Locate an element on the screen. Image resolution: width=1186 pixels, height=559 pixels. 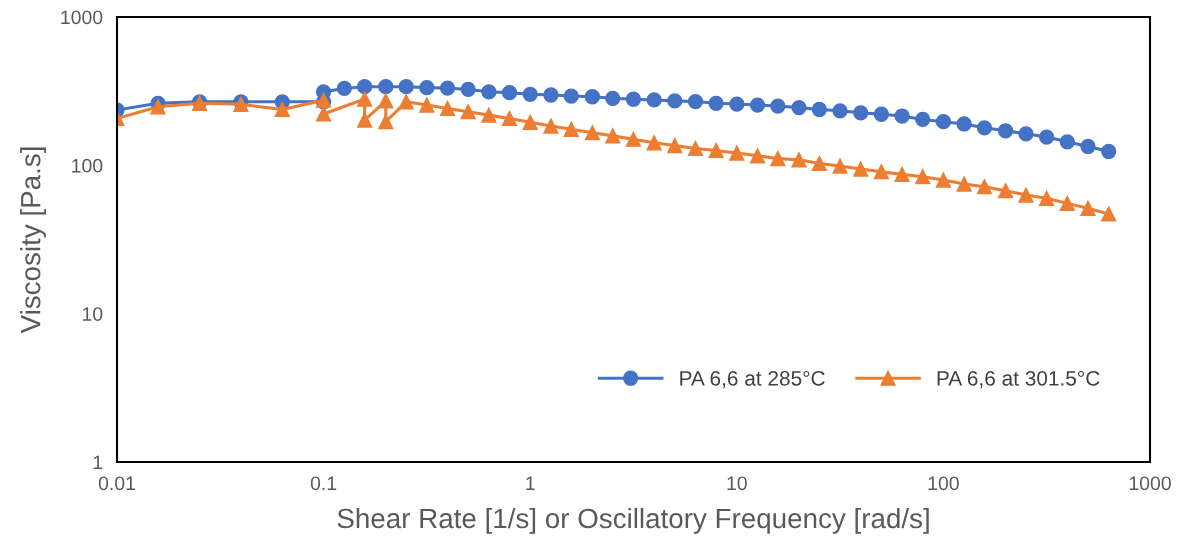
y-tick-label: 1000 is located at coordinates (82, 17).